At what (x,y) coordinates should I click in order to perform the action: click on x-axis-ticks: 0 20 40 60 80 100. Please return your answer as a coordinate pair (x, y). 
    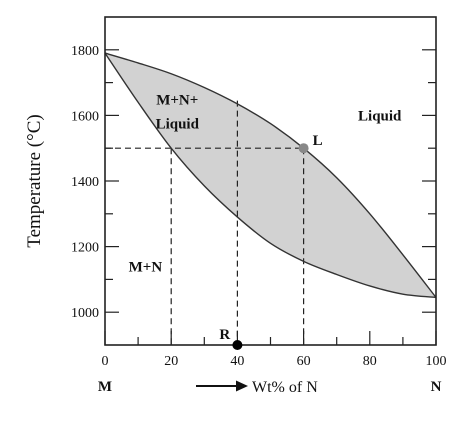
    Looking at the image, I should click on (274, 350).